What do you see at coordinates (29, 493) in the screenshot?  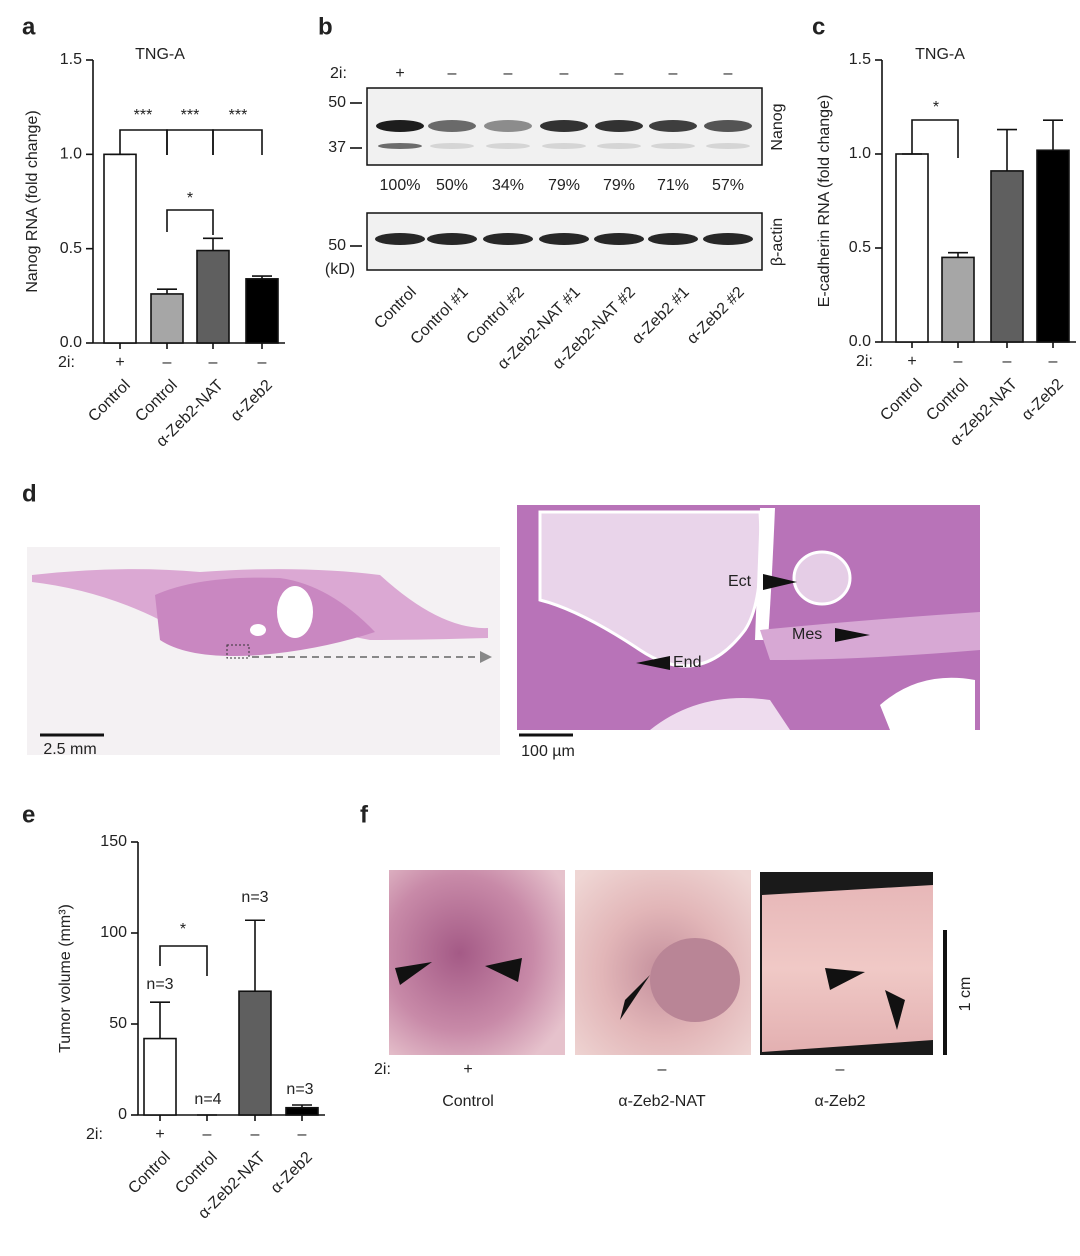 I see `panel-letter: d` at bounding box center [29, 493].